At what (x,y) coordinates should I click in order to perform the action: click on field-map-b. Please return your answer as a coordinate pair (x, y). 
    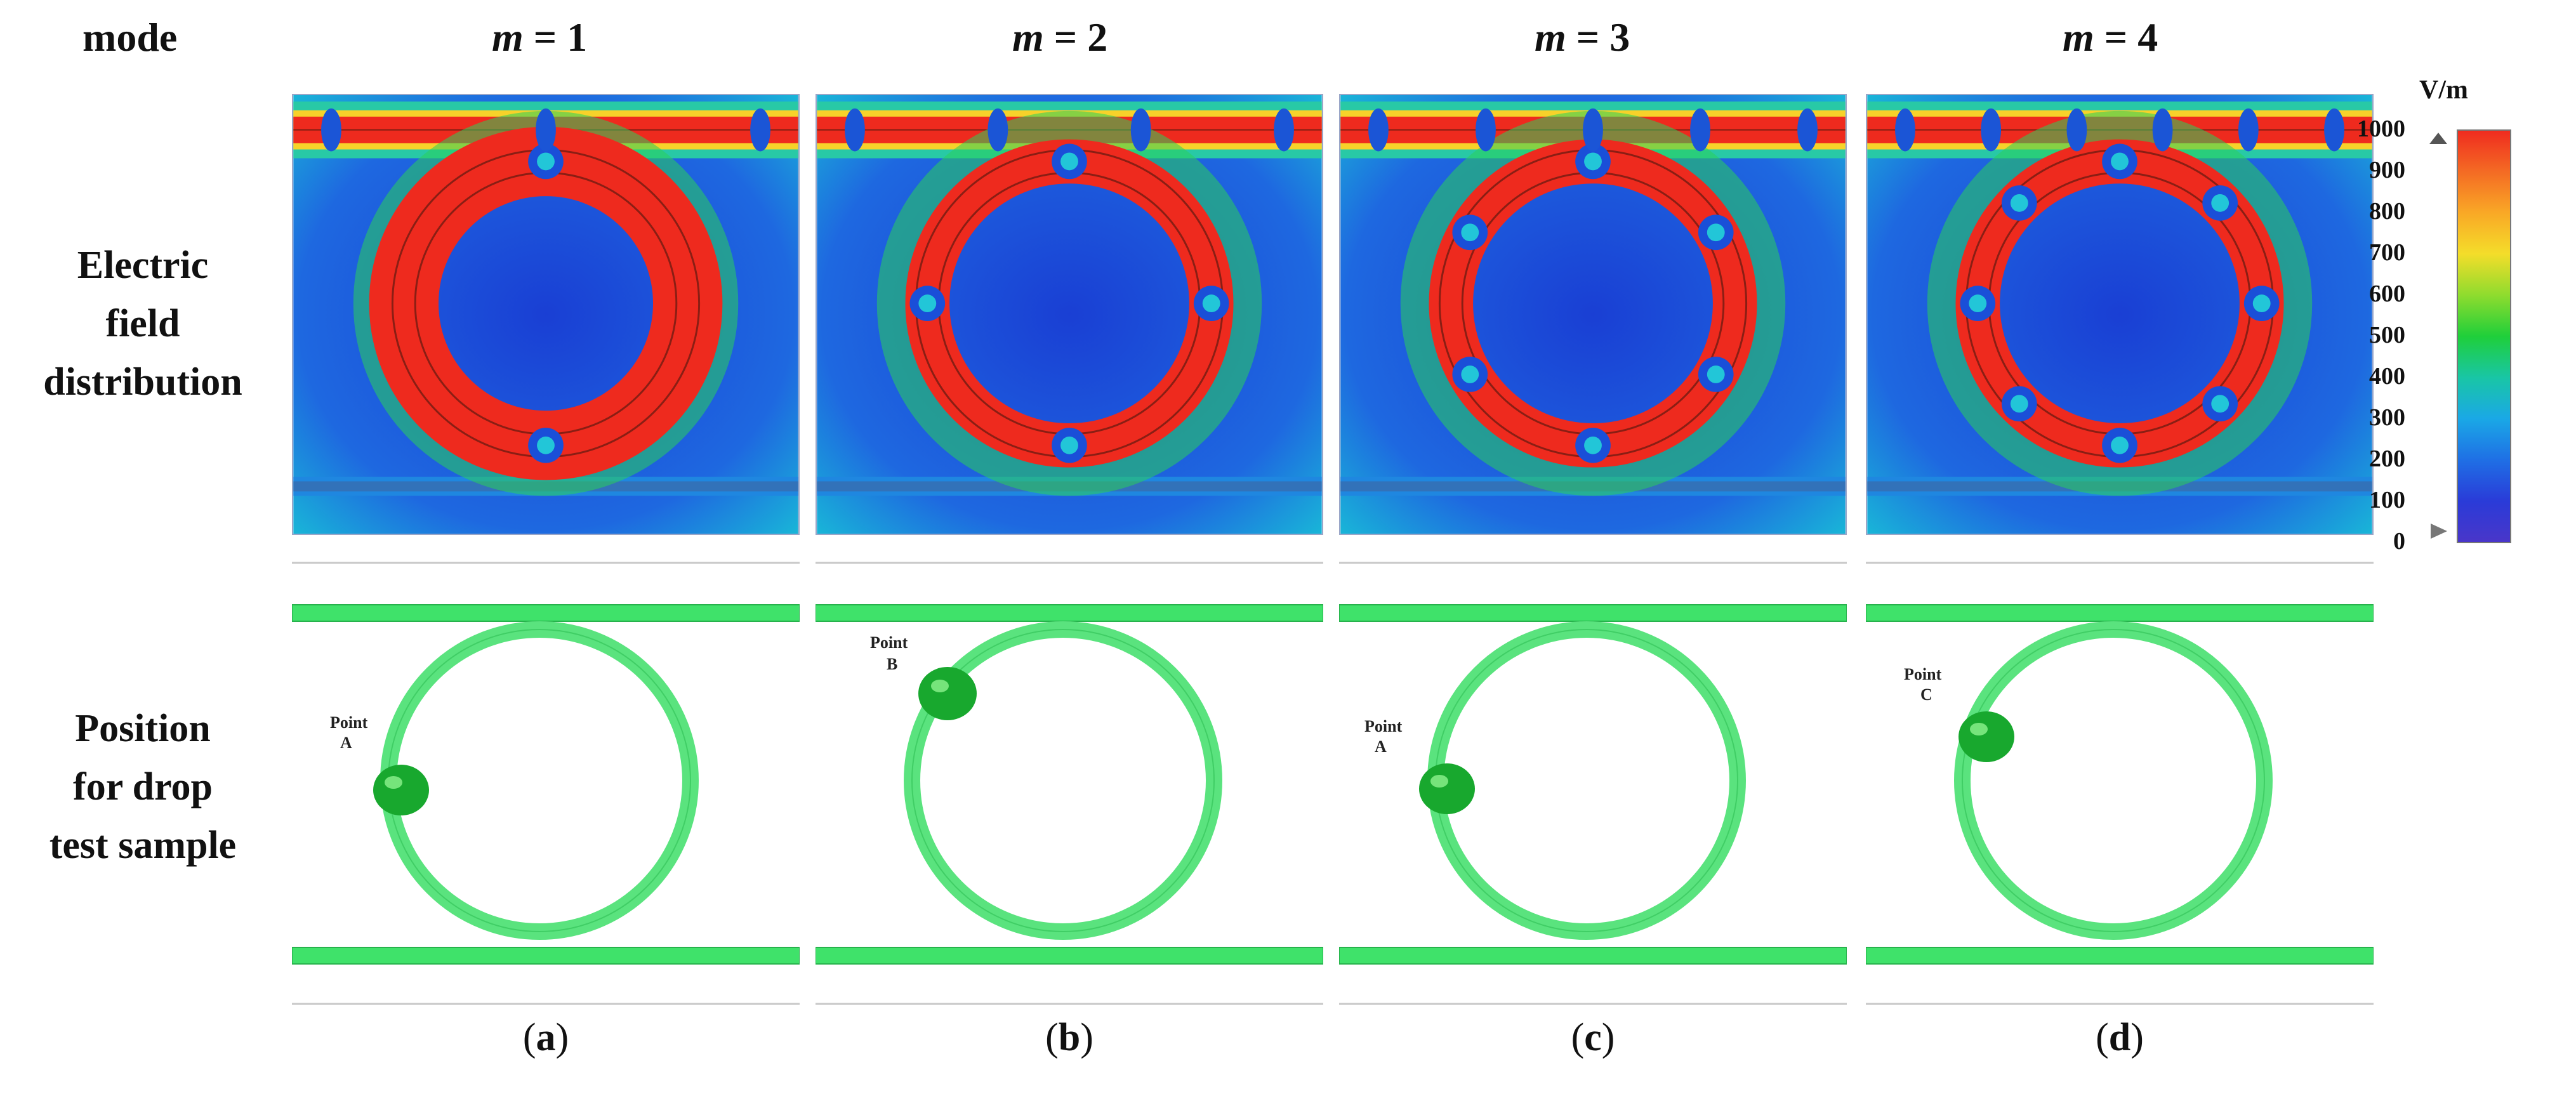
    Looking at the image, I should click on (1069, 315).